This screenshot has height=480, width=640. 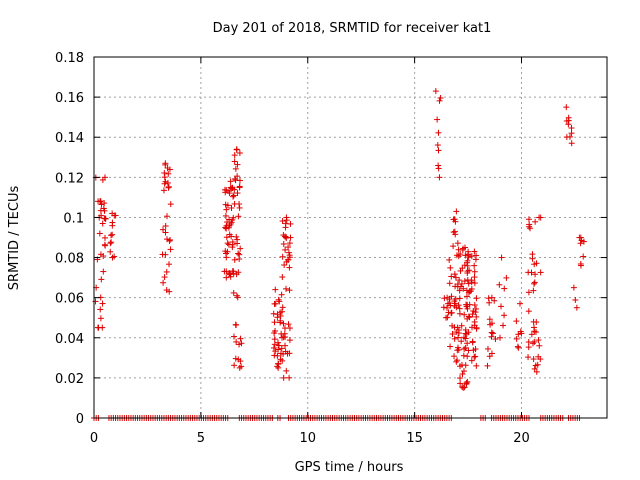 What do you see at coordinates (69, 259) in the screenshot?
I see `y-tick-label: 0.08` at bounding box center [69, 259].